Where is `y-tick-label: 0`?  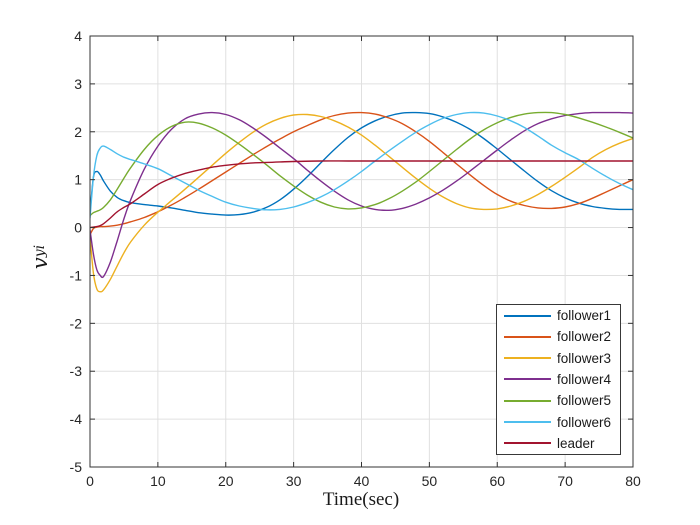
y-tick-label: 0 is located at coordinates (78, 228).